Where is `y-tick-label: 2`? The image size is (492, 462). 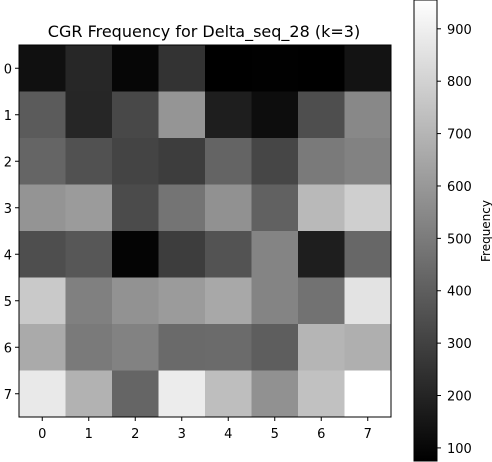
y-tick-label: 2 is located at coordinates (8, 162).